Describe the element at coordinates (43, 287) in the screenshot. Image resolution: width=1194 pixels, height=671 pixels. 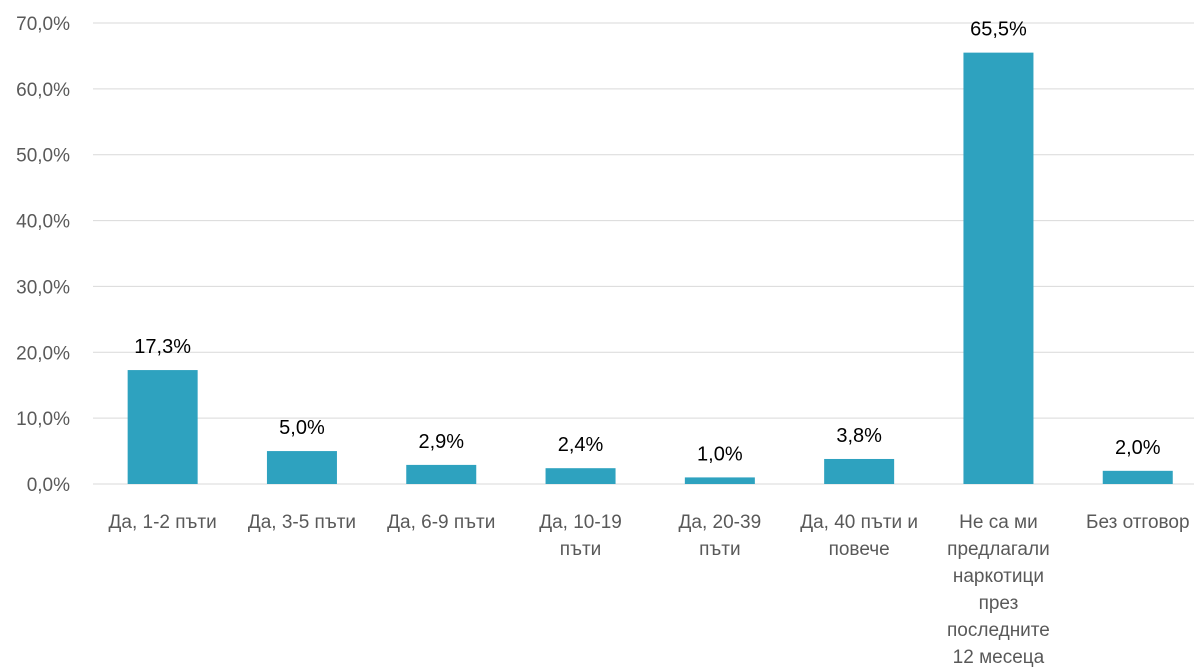
I see `y-tick-label: 30,0%` at that location.